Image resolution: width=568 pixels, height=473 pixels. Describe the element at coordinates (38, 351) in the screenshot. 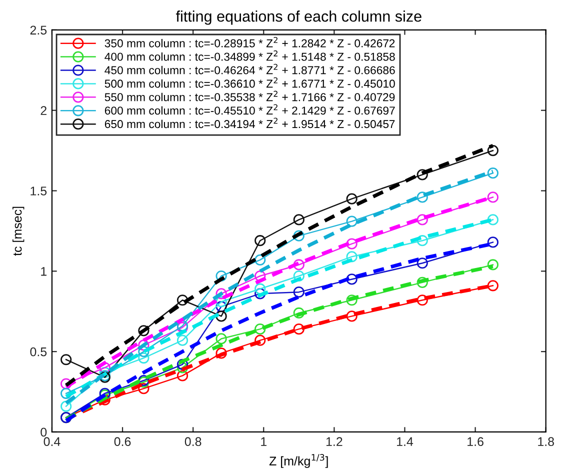

I see `y-tick-label: 0.5` at that location.